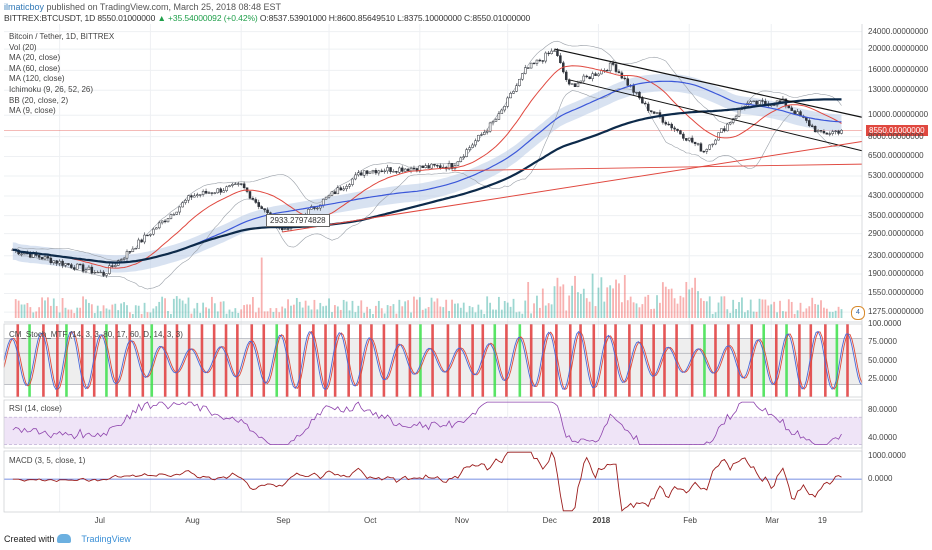 The image size is (932, 550). What do you see at coordinates (882, 360) in the screenshot?
I see `stoch-axis-label: 50.0000` at bounding box center [882, 360].